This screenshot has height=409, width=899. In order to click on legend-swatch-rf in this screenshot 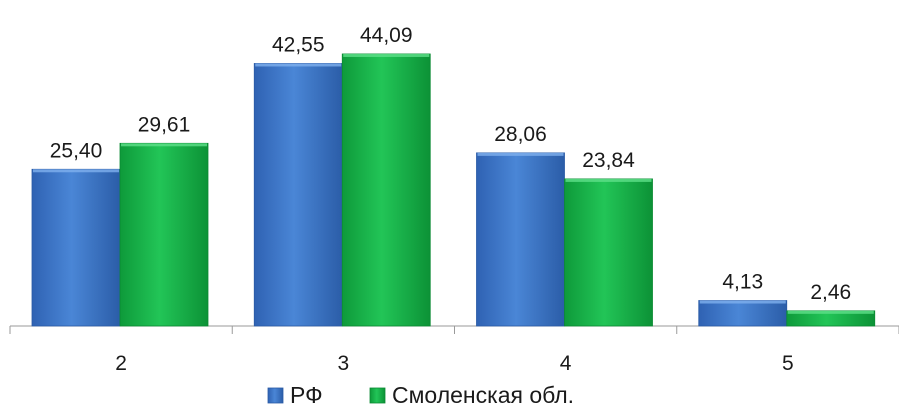, I will do `click(275, 395)`.